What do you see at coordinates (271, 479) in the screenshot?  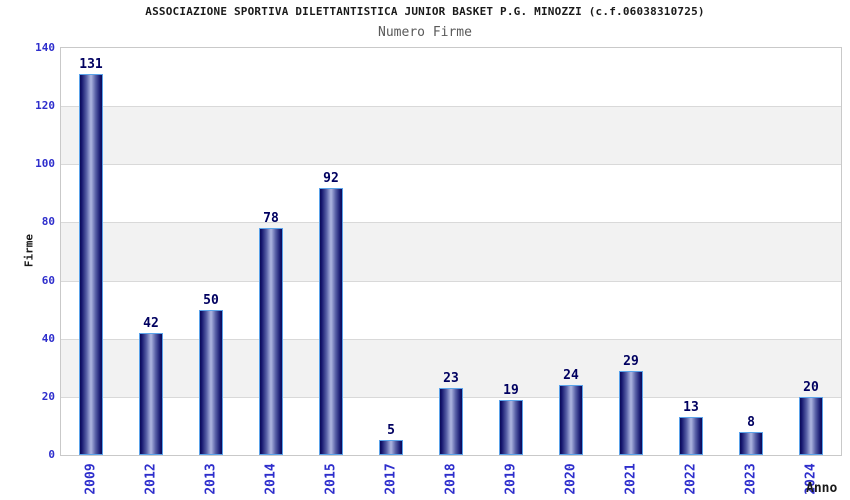 I see `x-tick-label: 2014` at bounding box center [271, 479].